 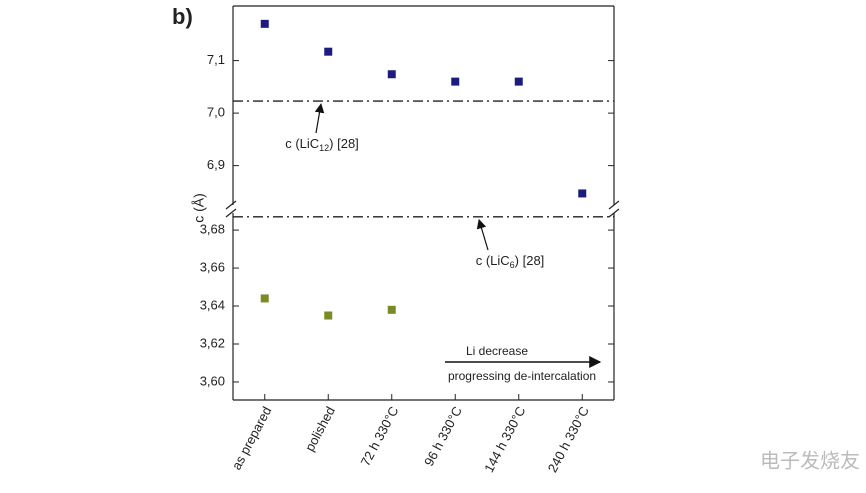 I want to click on y-tick-label: 3,60, so click(x=212, y=380).